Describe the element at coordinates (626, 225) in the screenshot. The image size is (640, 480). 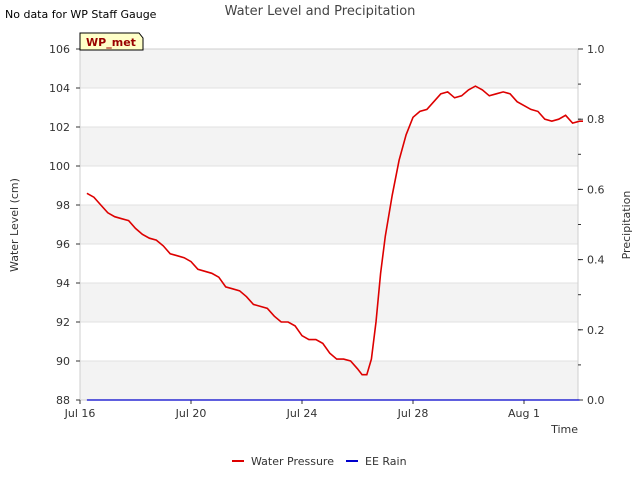
I see `y-axis-label-right: Precipitation` at that location.